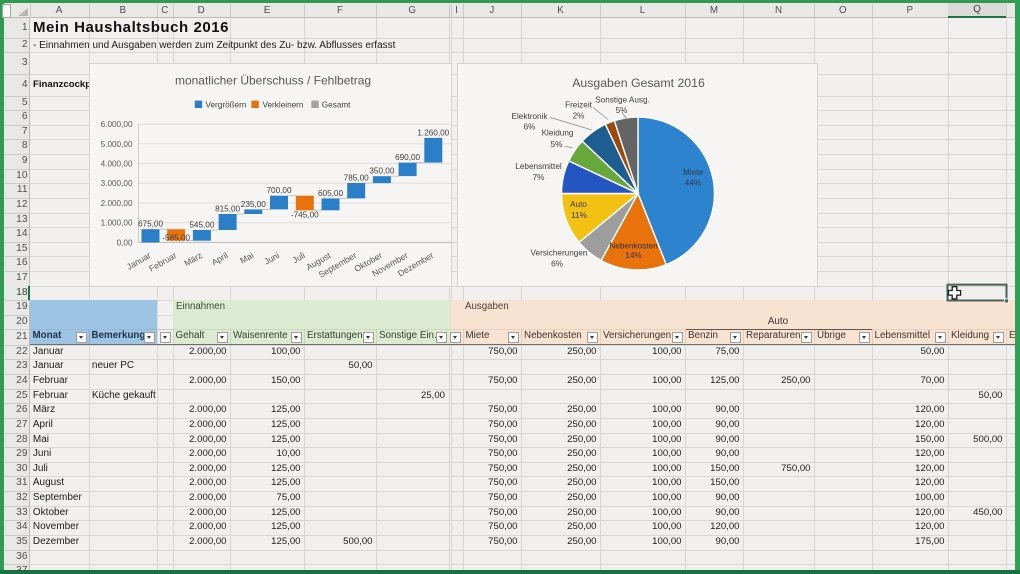  I want to click on svg-text: 3.000,00, so click(117, 183).